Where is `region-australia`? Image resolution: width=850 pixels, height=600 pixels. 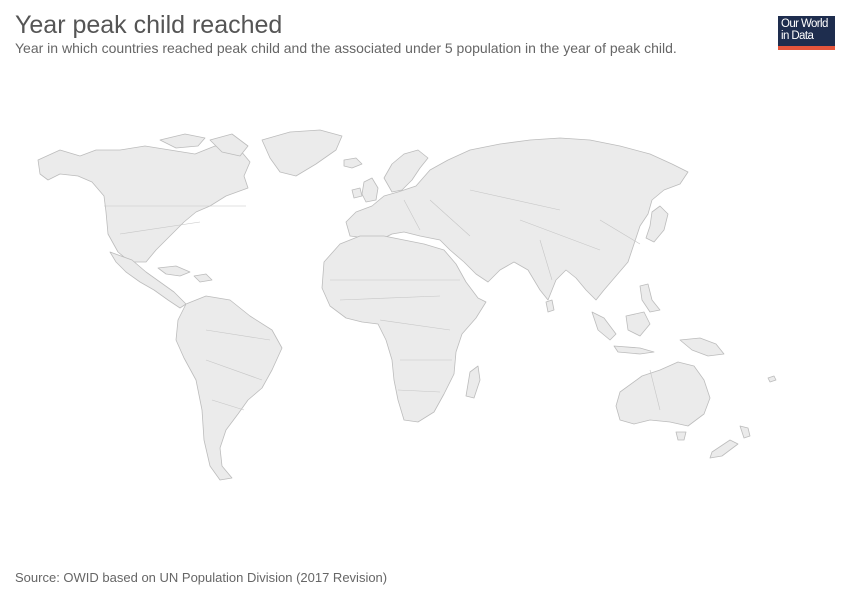
region-australia is located at coordinates (663, 394).